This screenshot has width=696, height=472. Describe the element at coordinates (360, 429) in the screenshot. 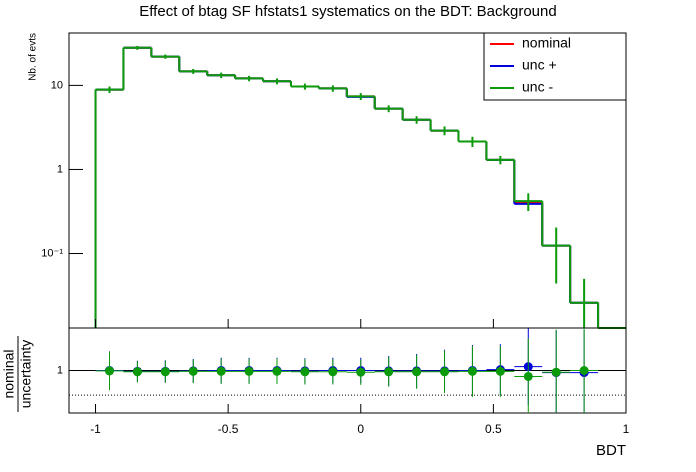

I see `x-tick-label: 0` at that location.